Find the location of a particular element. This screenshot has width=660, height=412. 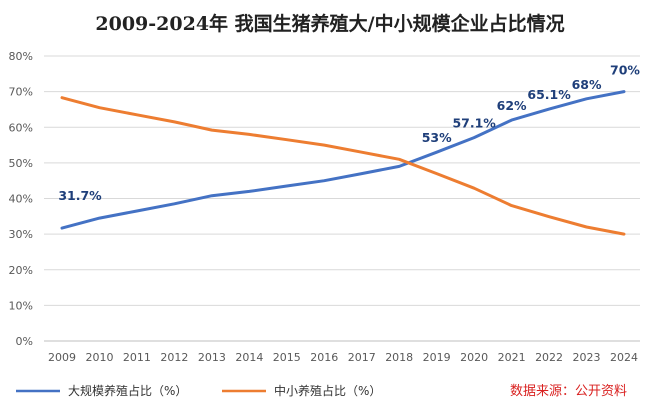

x-tick-label: 2014 is located at coordinates (249, 357).